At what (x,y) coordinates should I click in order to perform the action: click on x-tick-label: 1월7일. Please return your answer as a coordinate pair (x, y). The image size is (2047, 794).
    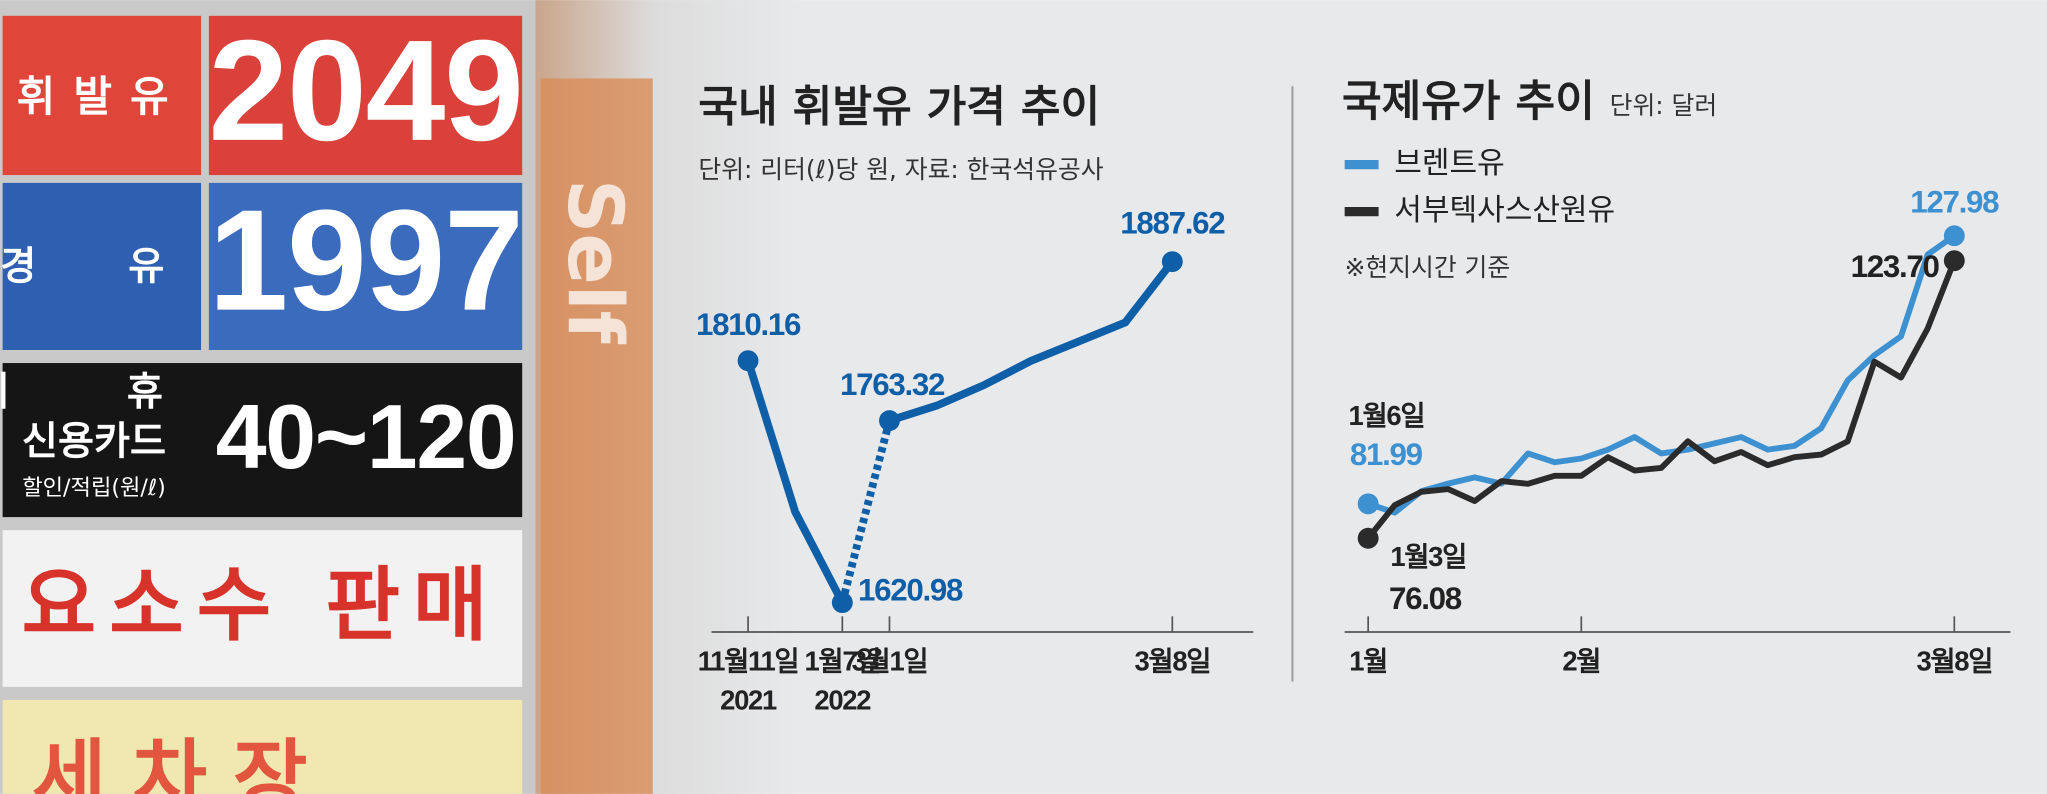
    Looking at the image, I should click on (842, 661).